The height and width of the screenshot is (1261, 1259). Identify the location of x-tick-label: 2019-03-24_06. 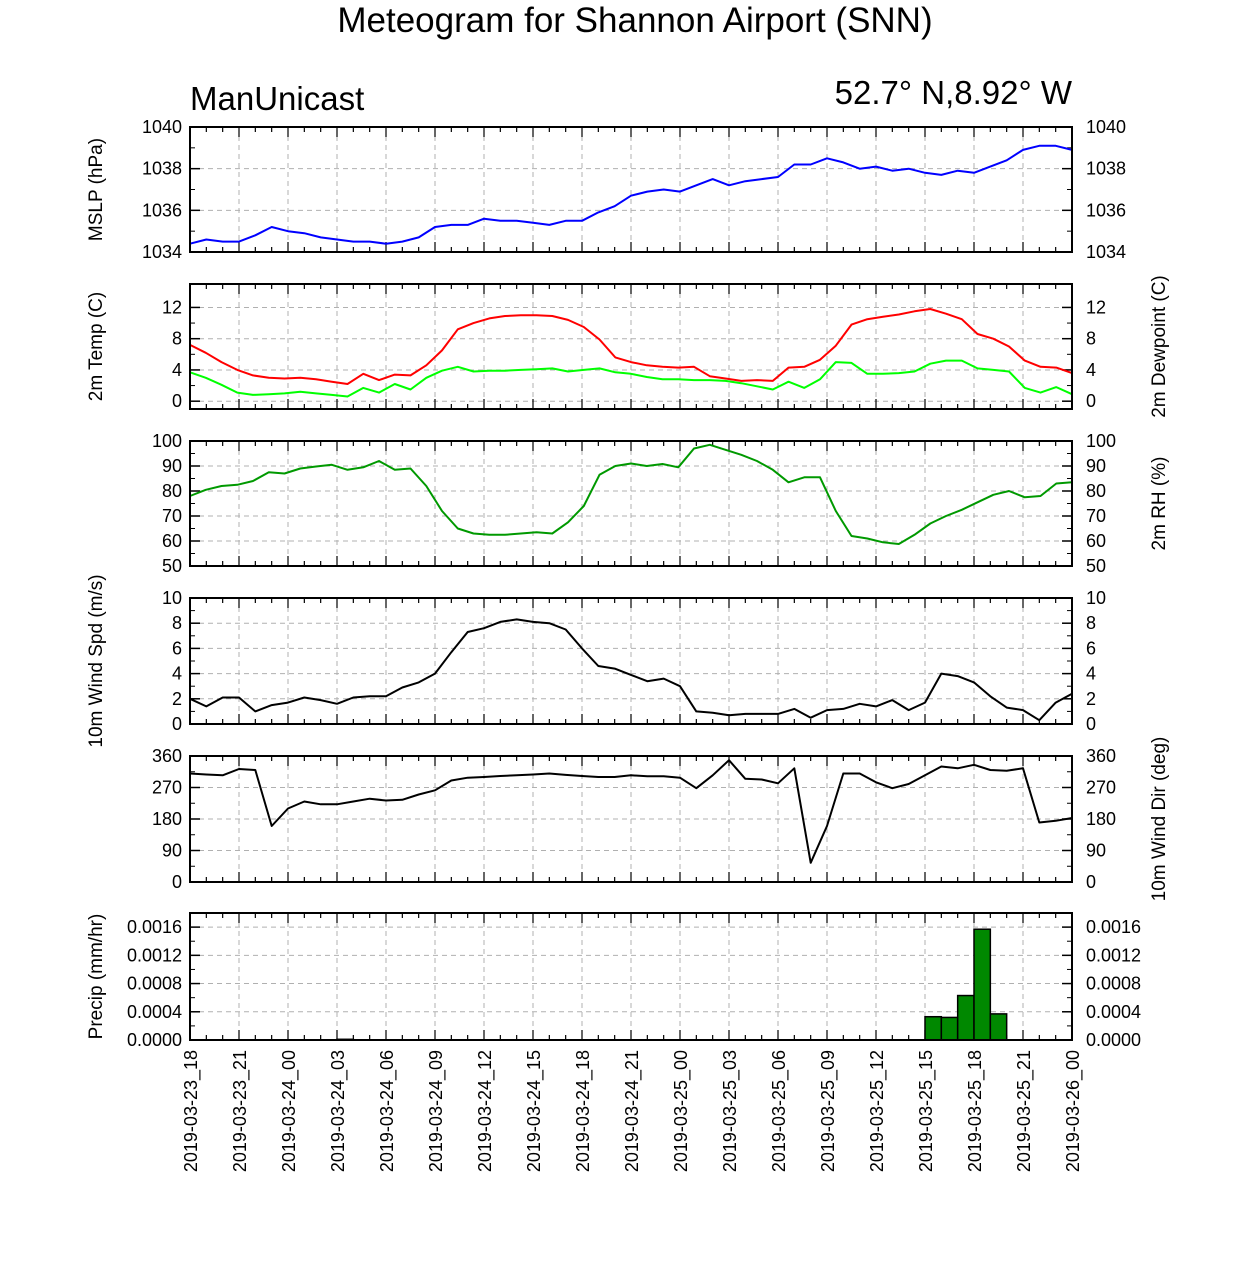
(387, 1111).